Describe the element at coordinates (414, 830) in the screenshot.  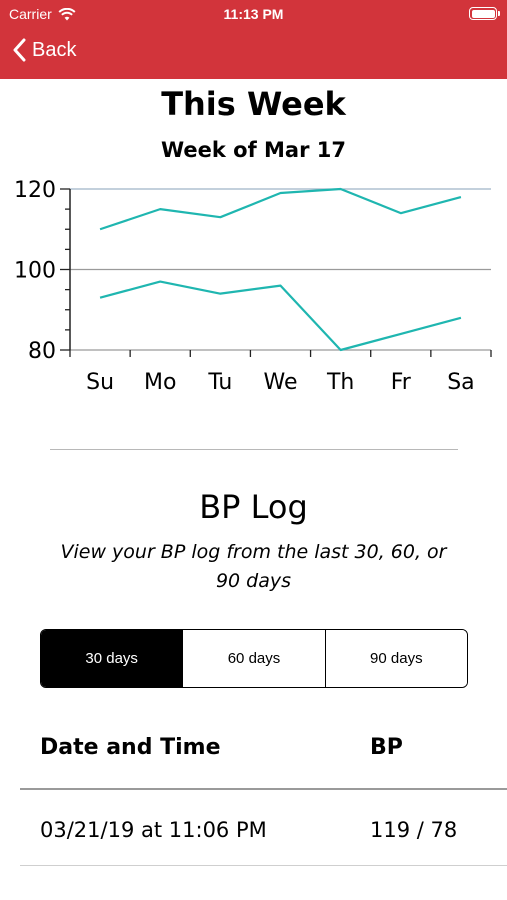
I see `row-bp: 119 / 78` at that location.